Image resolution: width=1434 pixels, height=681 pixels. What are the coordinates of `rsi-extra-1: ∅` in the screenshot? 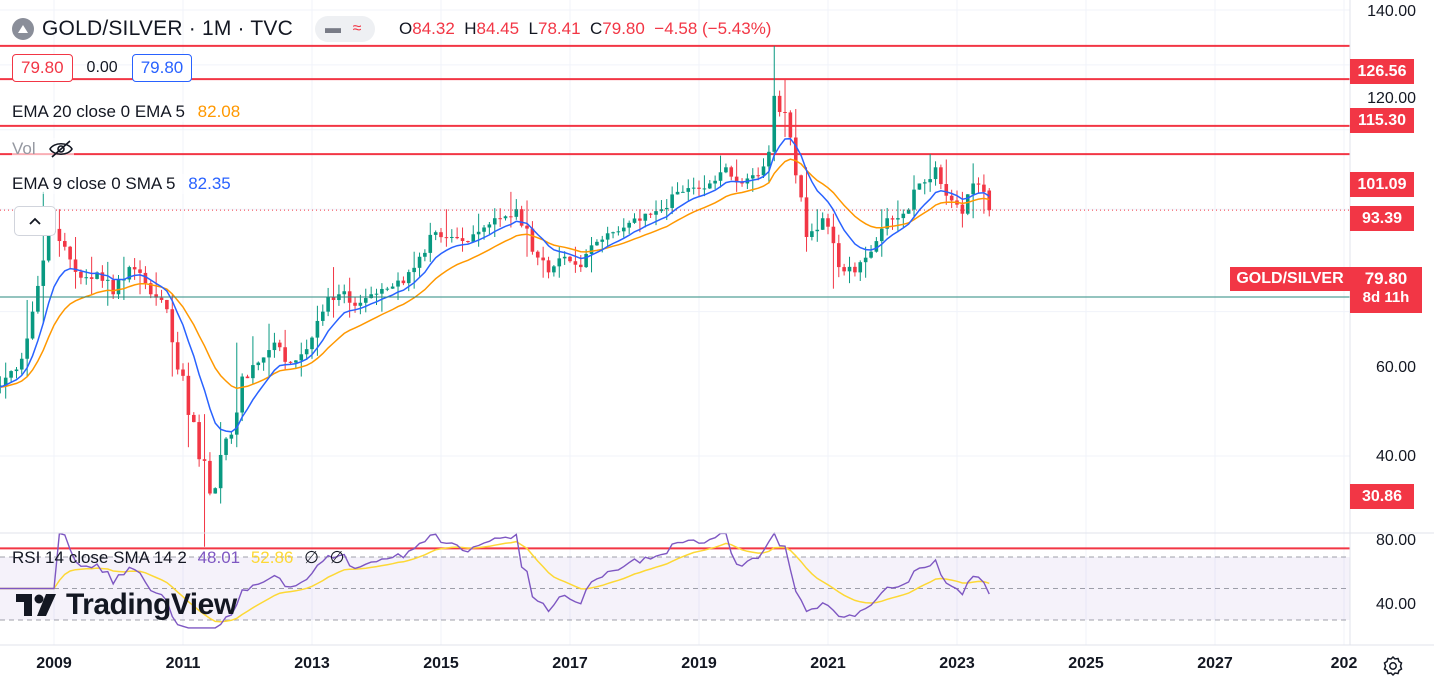 It's located at (311, 557).